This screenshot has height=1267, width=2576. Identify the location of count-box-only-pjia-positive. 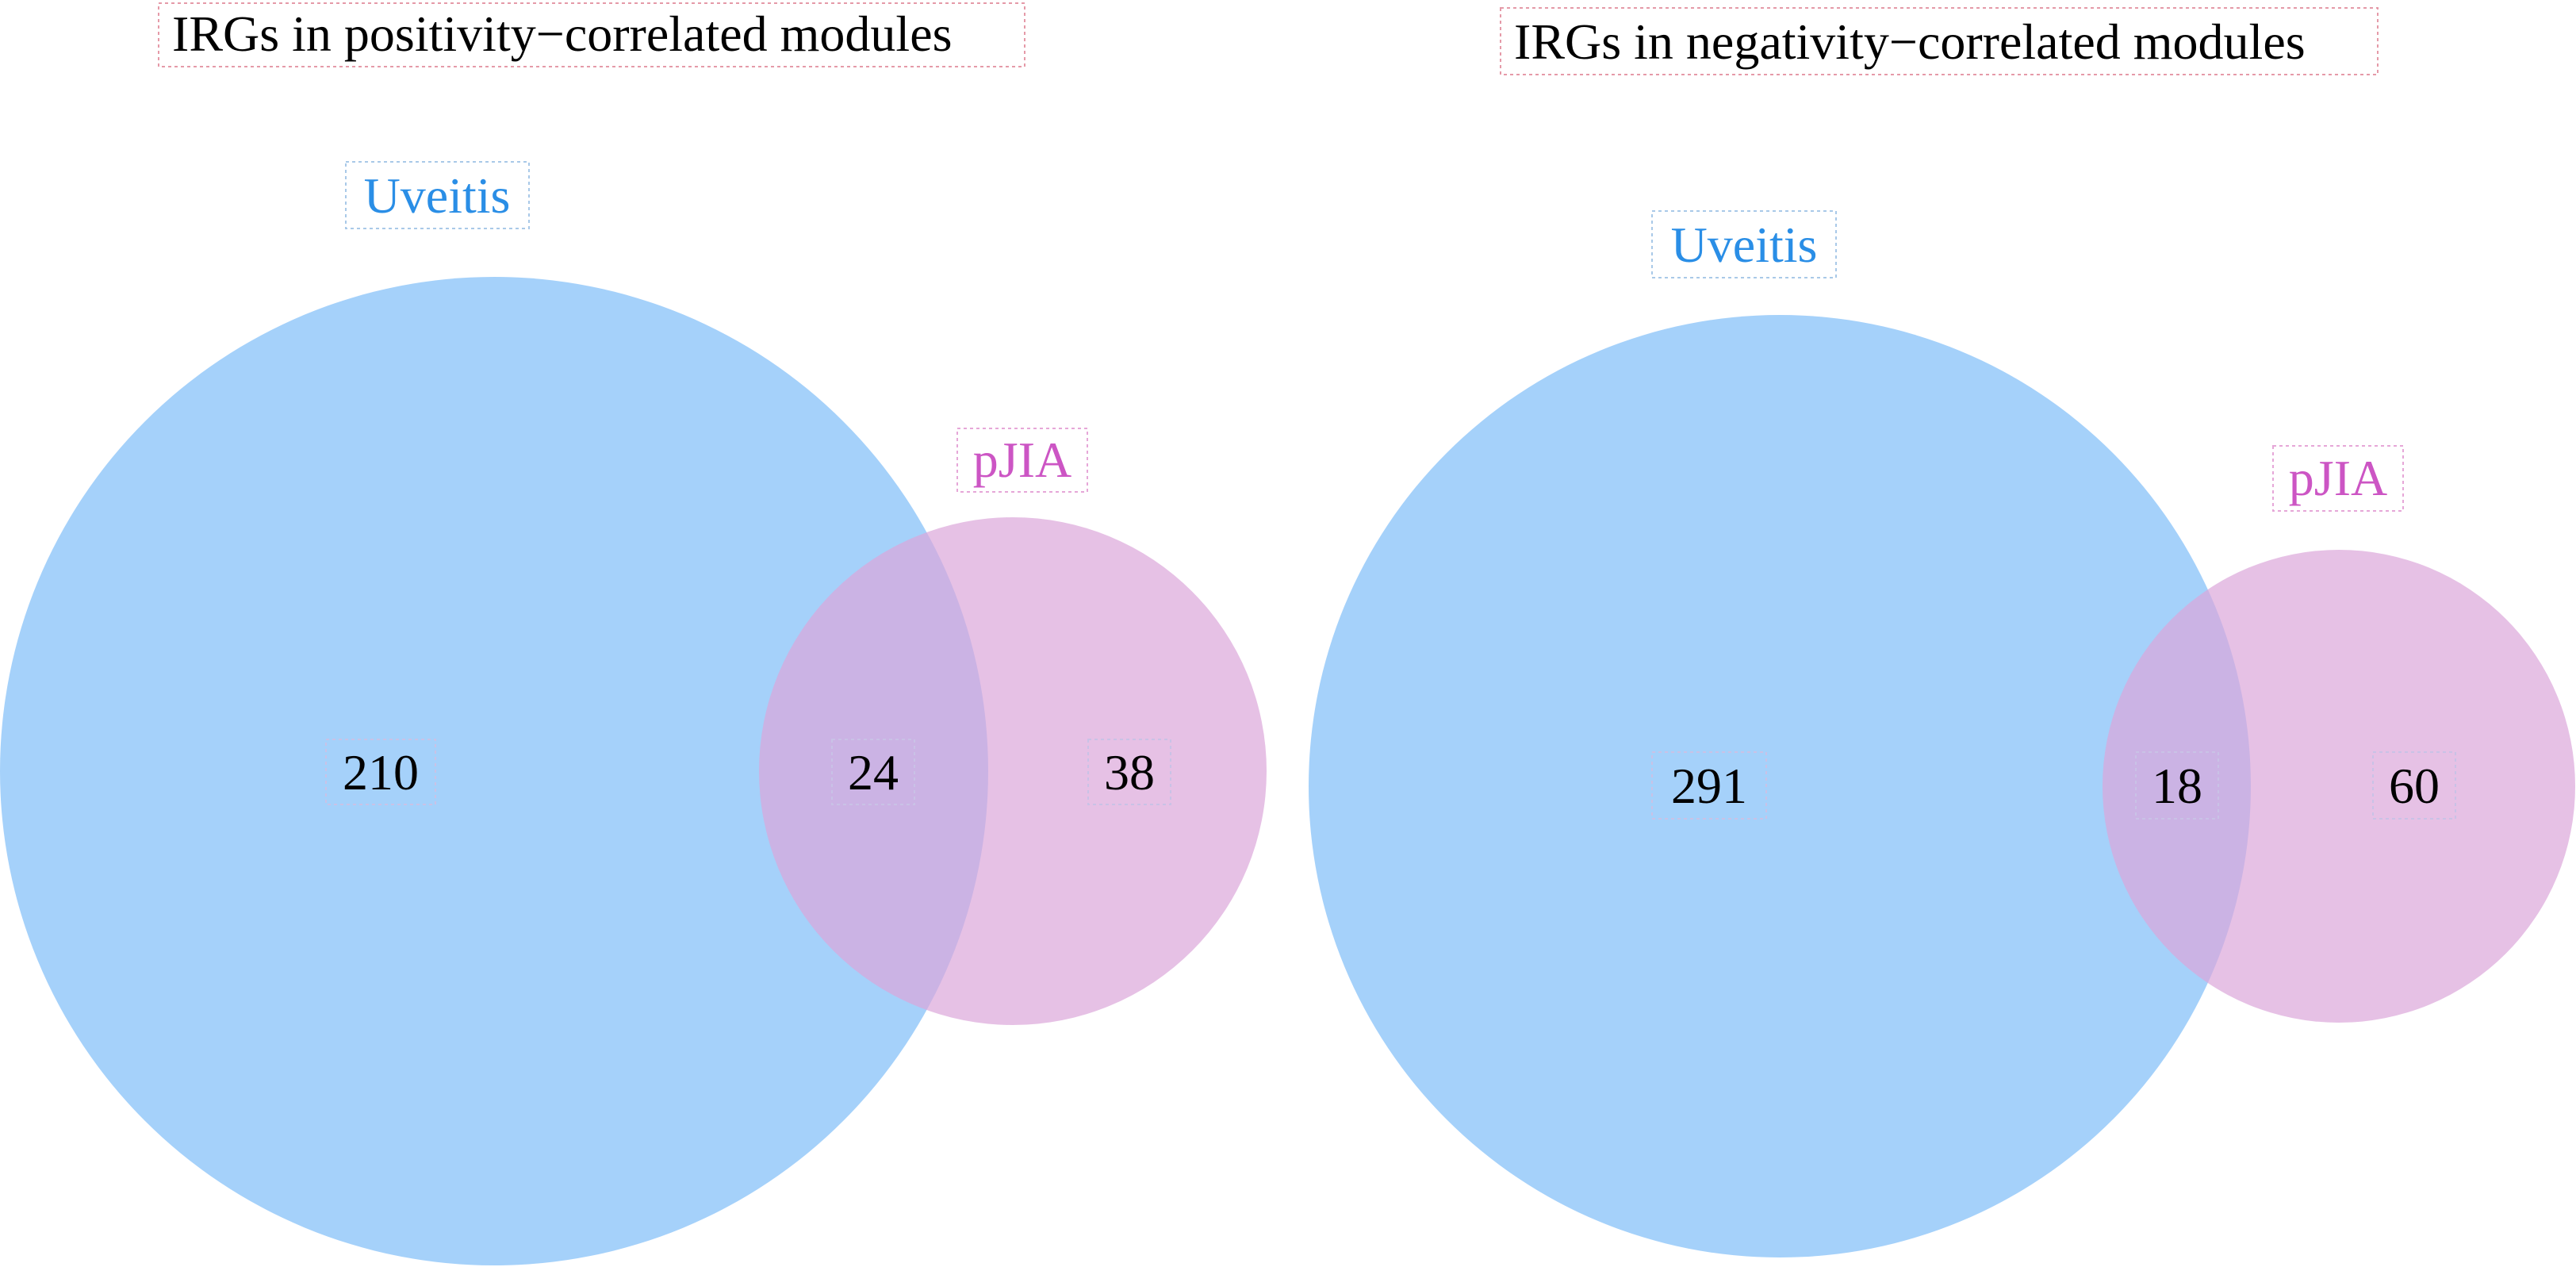
(1129, 772).